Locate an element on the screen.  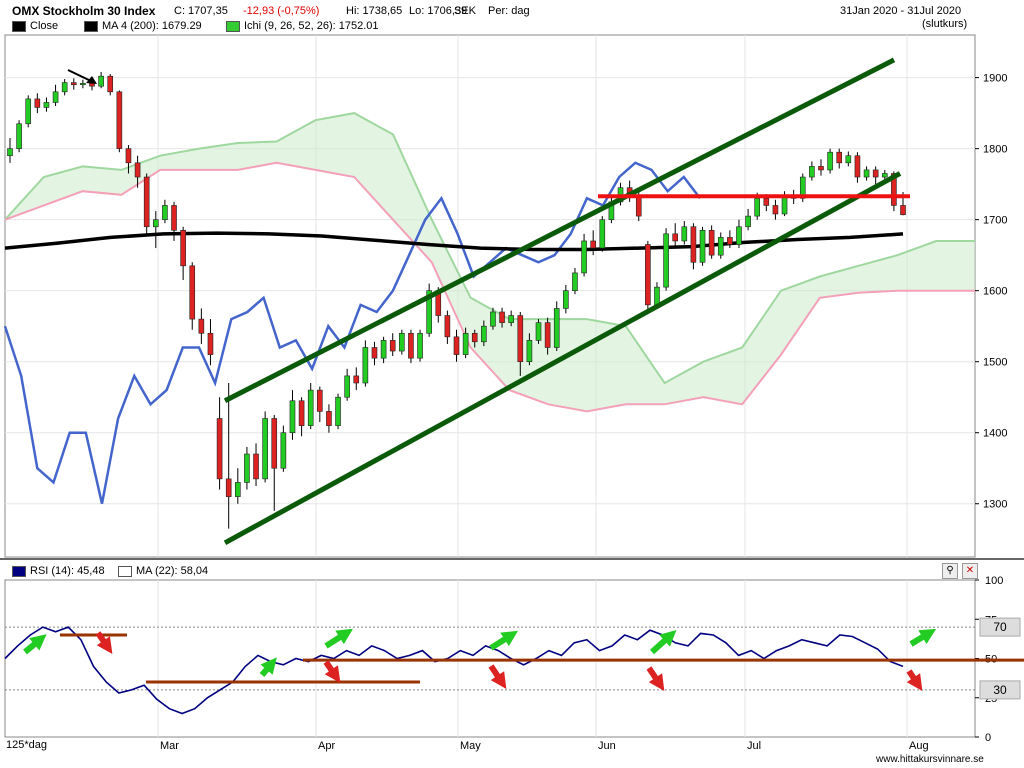
legend-close-label: Close is located at coordinates (44, 26).